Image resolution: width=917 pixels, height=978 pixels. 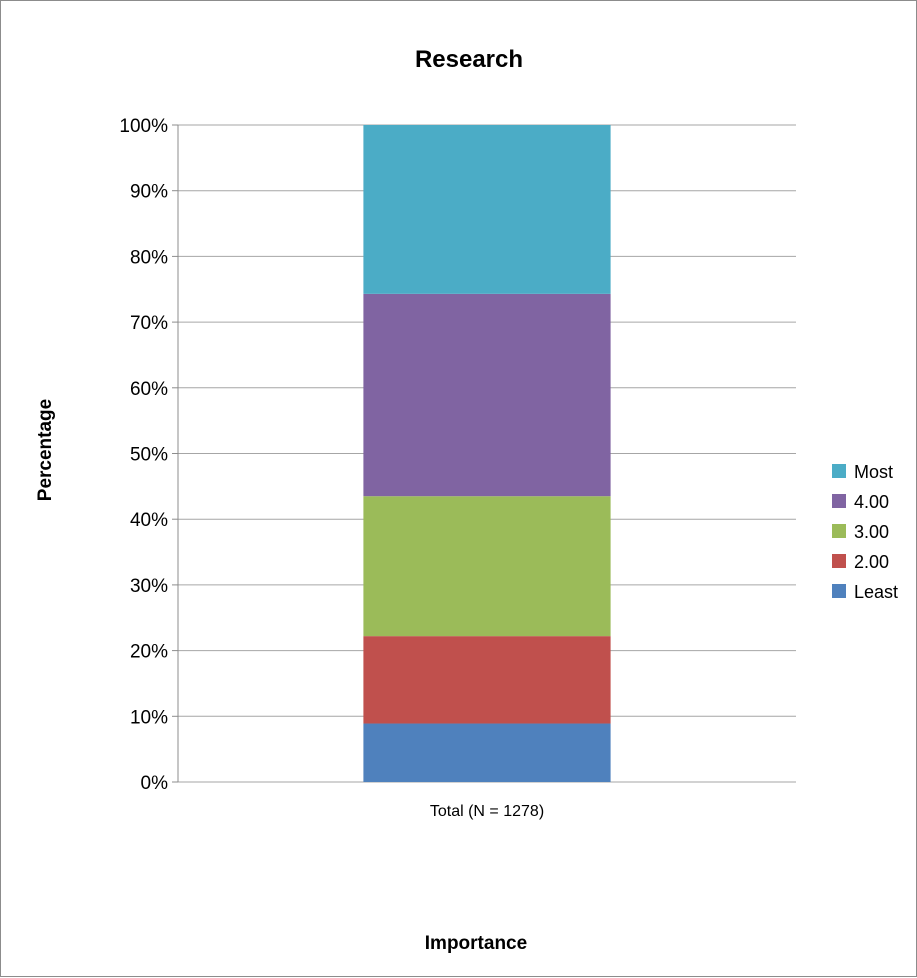 What do you see at coordinates (871, 502) in the screenshot?
I see `legend-label: 4.00` at bounding box center [871, 502].